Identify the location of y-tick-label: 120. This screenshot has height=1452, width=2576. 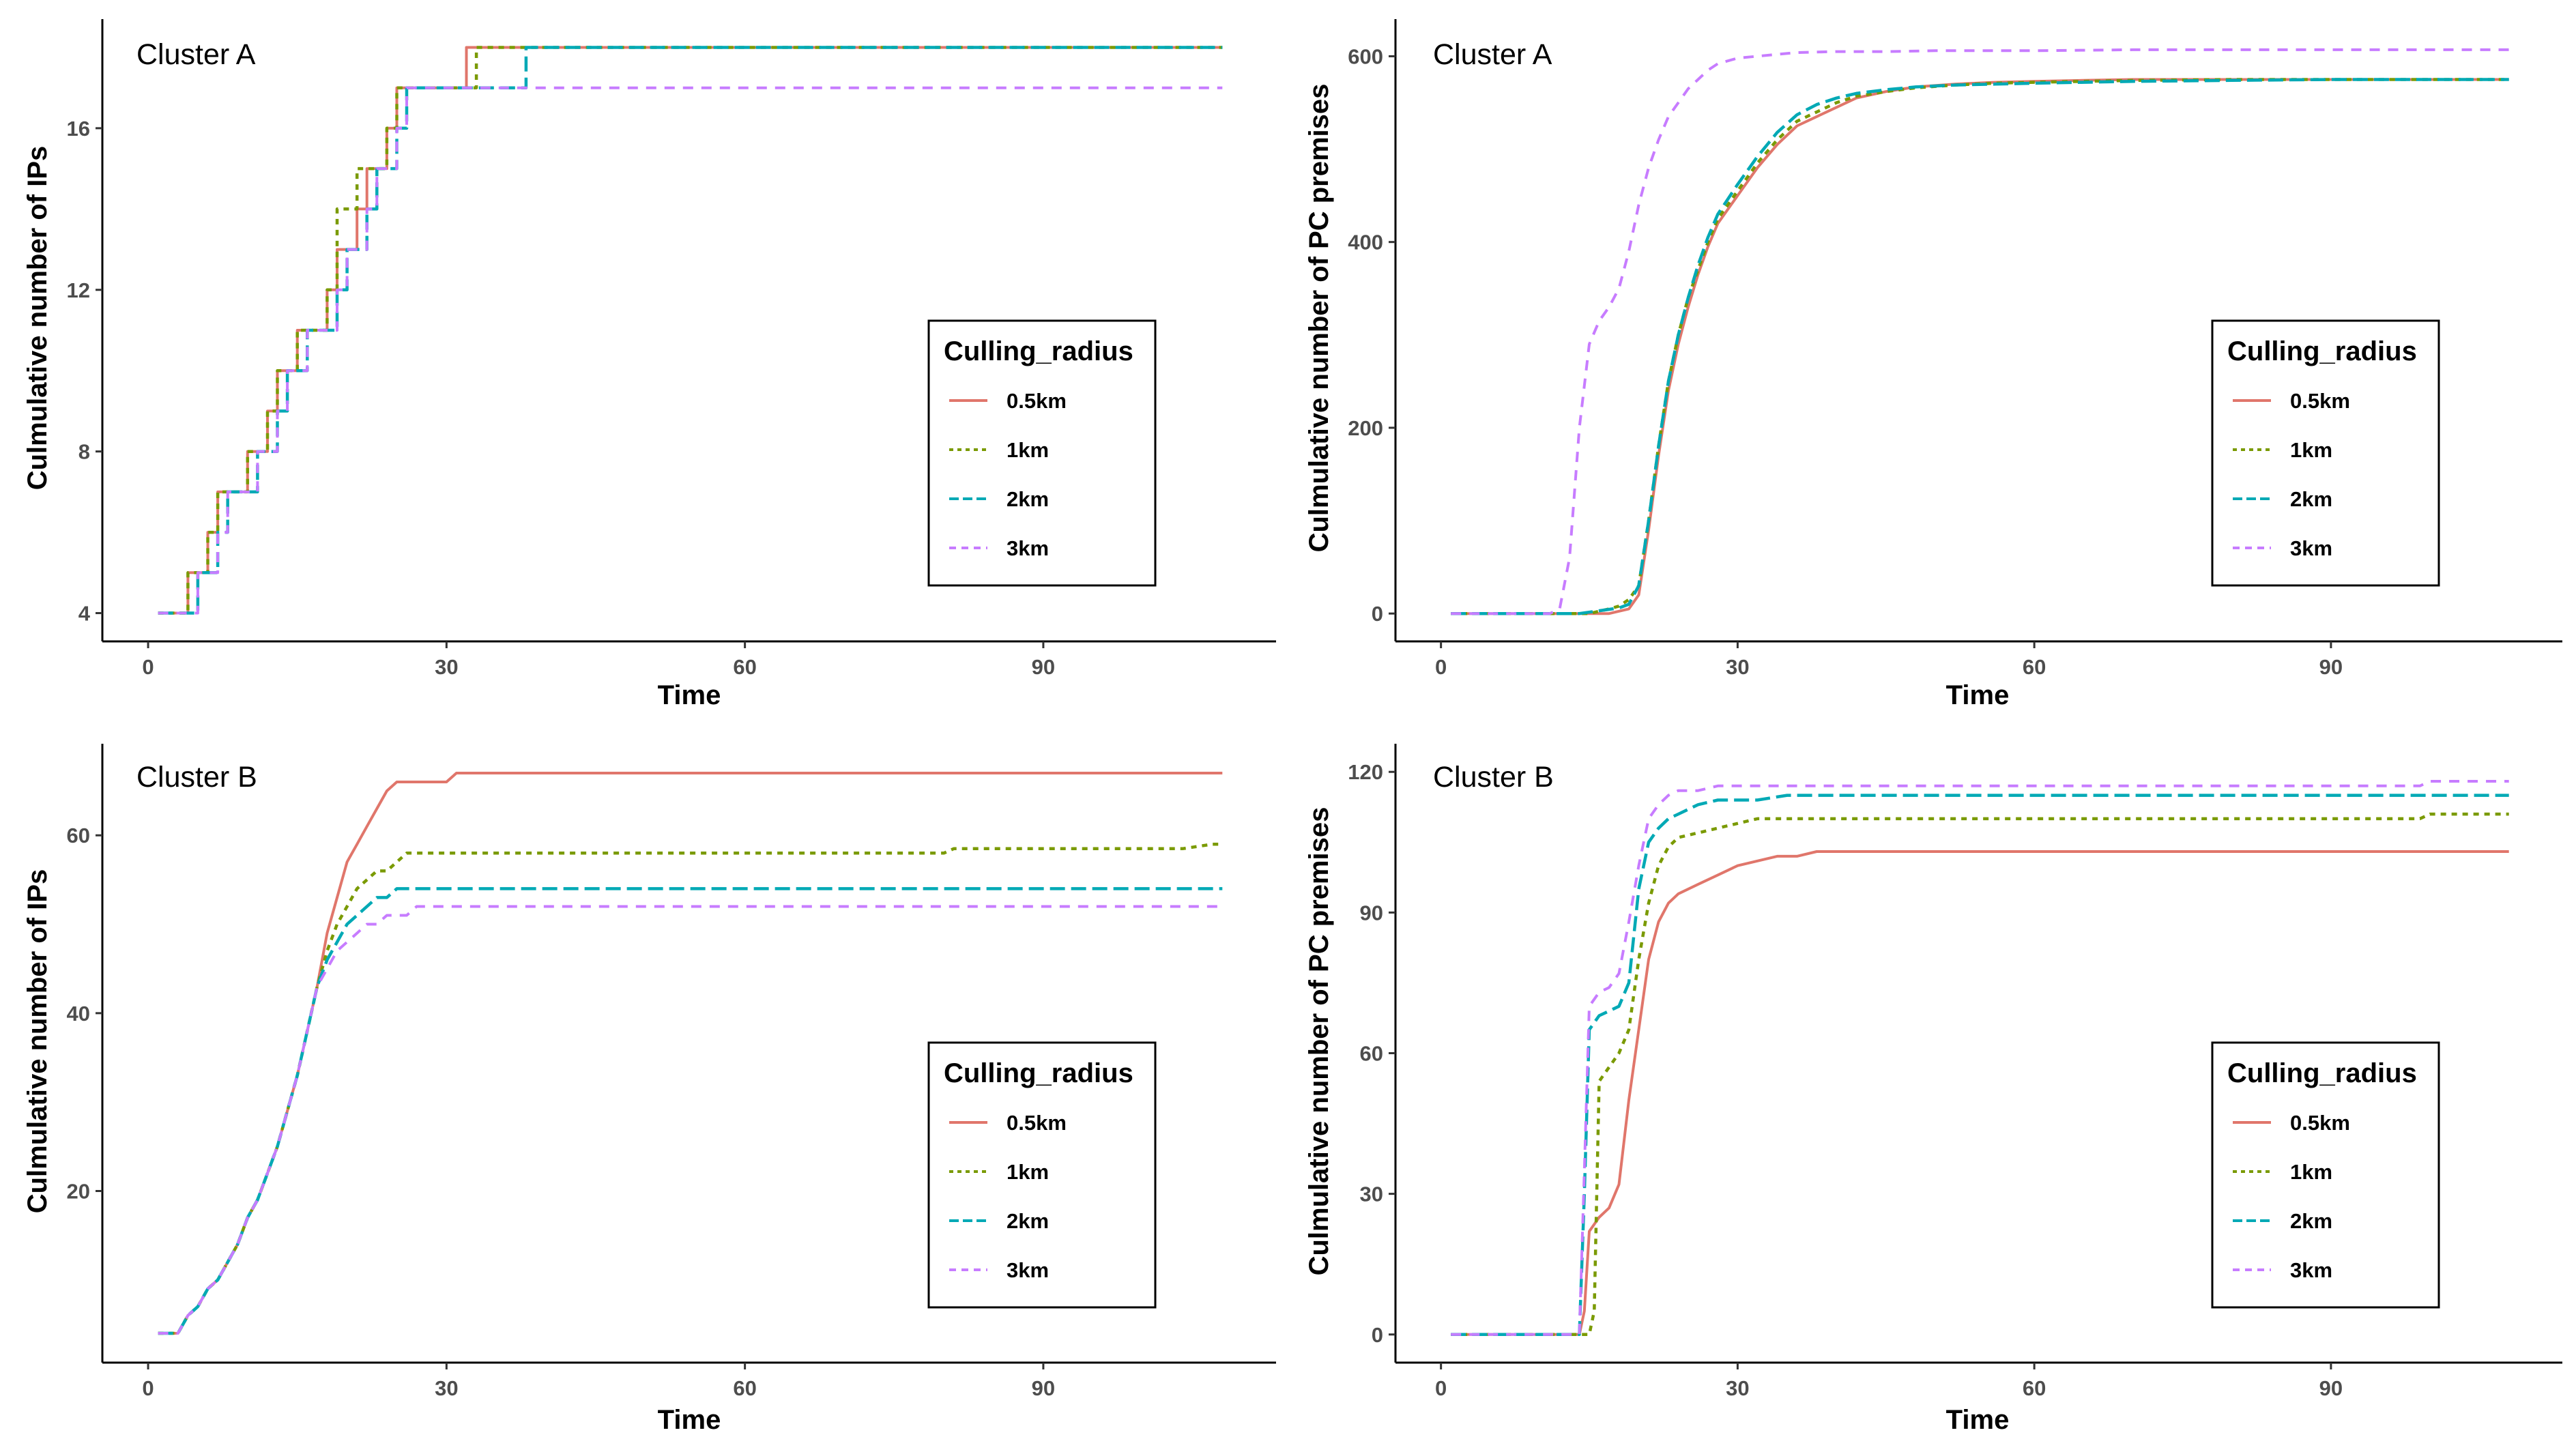
(1365, 772).